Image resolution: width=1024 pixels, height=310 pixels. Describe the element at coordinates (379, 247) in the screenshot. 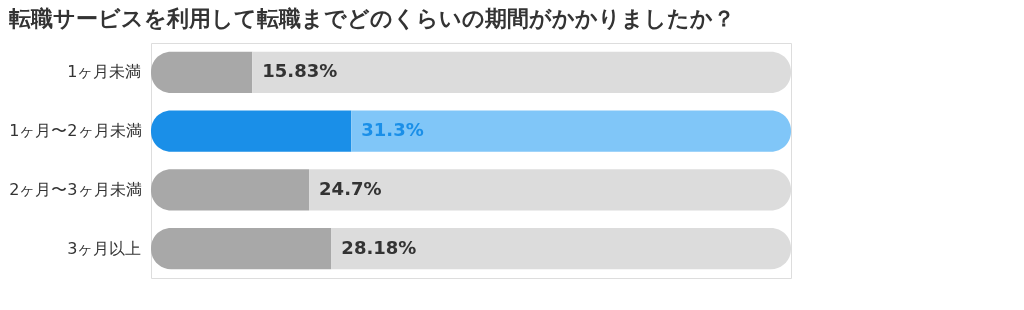

I see `data-label: 28.18%` at that location.